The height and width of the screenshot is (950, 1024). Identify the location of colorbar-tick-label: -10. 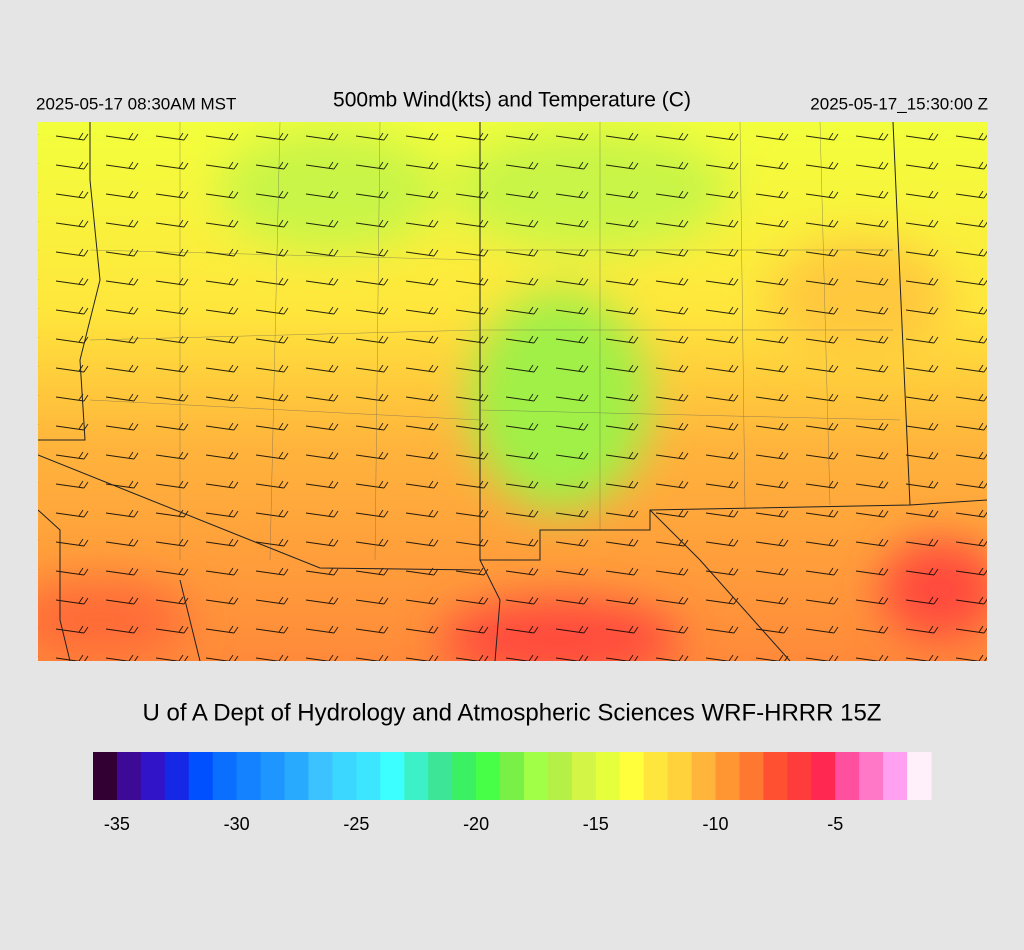
(716, 824).